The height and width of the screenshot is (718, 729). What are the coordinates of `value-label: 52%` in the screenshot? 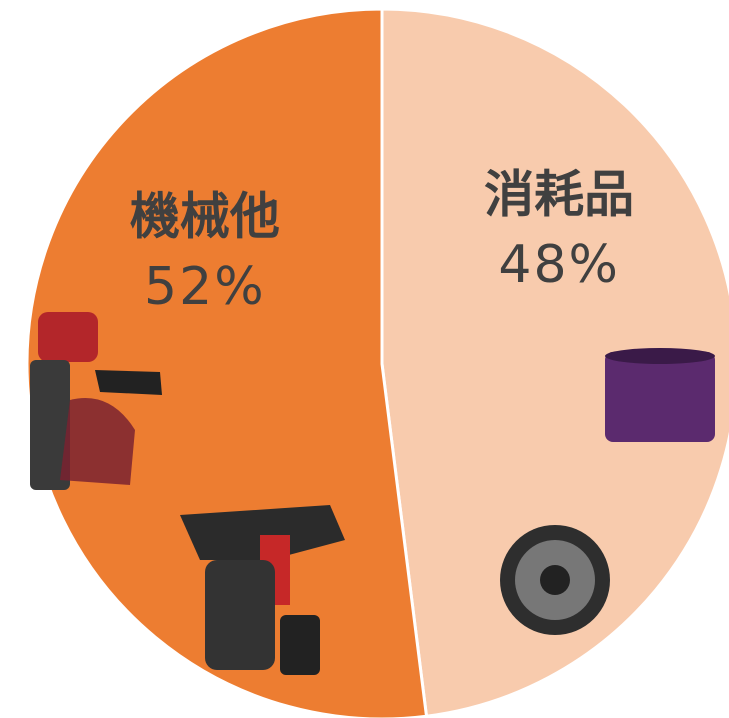 It's located at (205, 287).